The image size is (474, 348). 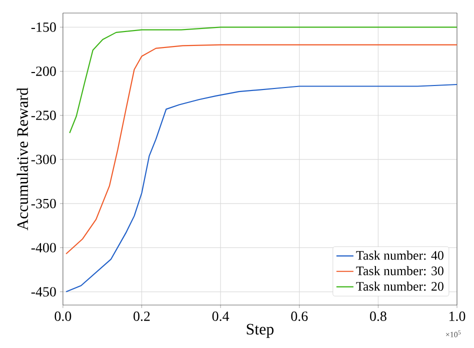 I want to click on legend-label: Task number: 40, so click(x=400, y=255).